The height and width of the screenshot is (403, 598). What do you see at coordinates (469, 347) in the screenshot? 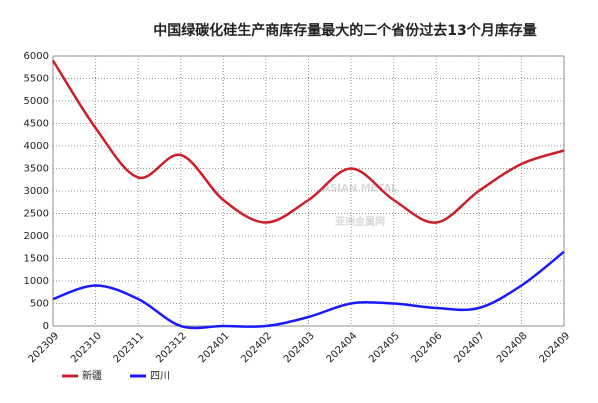
I see `x-tick-label: 202407` at bounding box center [469, 347].